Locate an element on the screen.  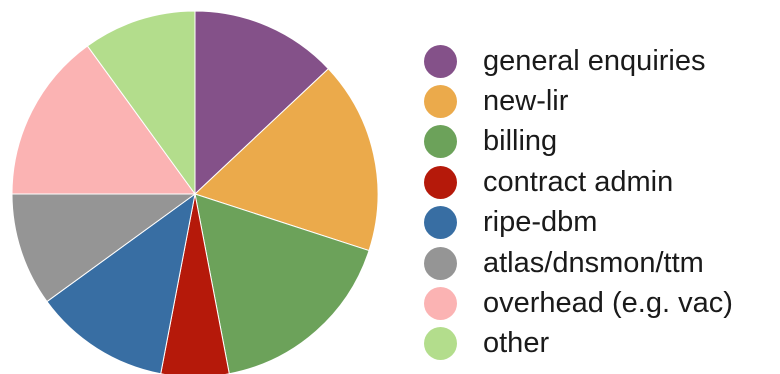
legend-item: other is located at coordinates (578, 344).